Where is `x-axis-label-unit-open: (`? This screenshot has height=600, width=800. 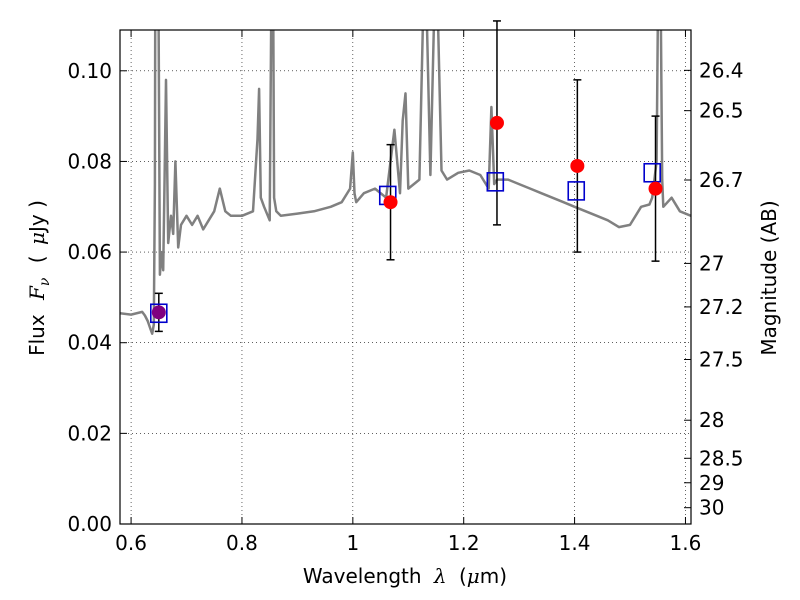
x-axis-label-unit-open: ( is located at coordinates (463, 576).